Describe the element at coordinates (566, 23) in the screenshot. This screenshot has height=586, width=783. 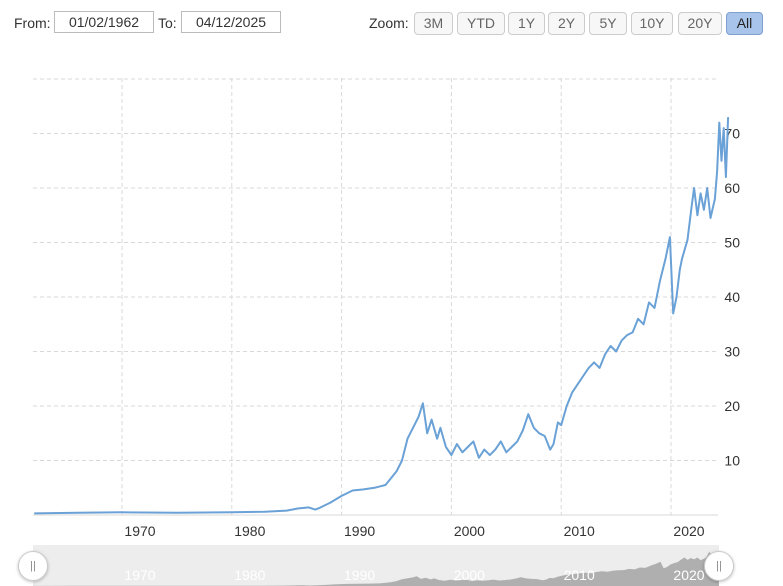
I see `zoom-button-2y: 2Y` at that location.